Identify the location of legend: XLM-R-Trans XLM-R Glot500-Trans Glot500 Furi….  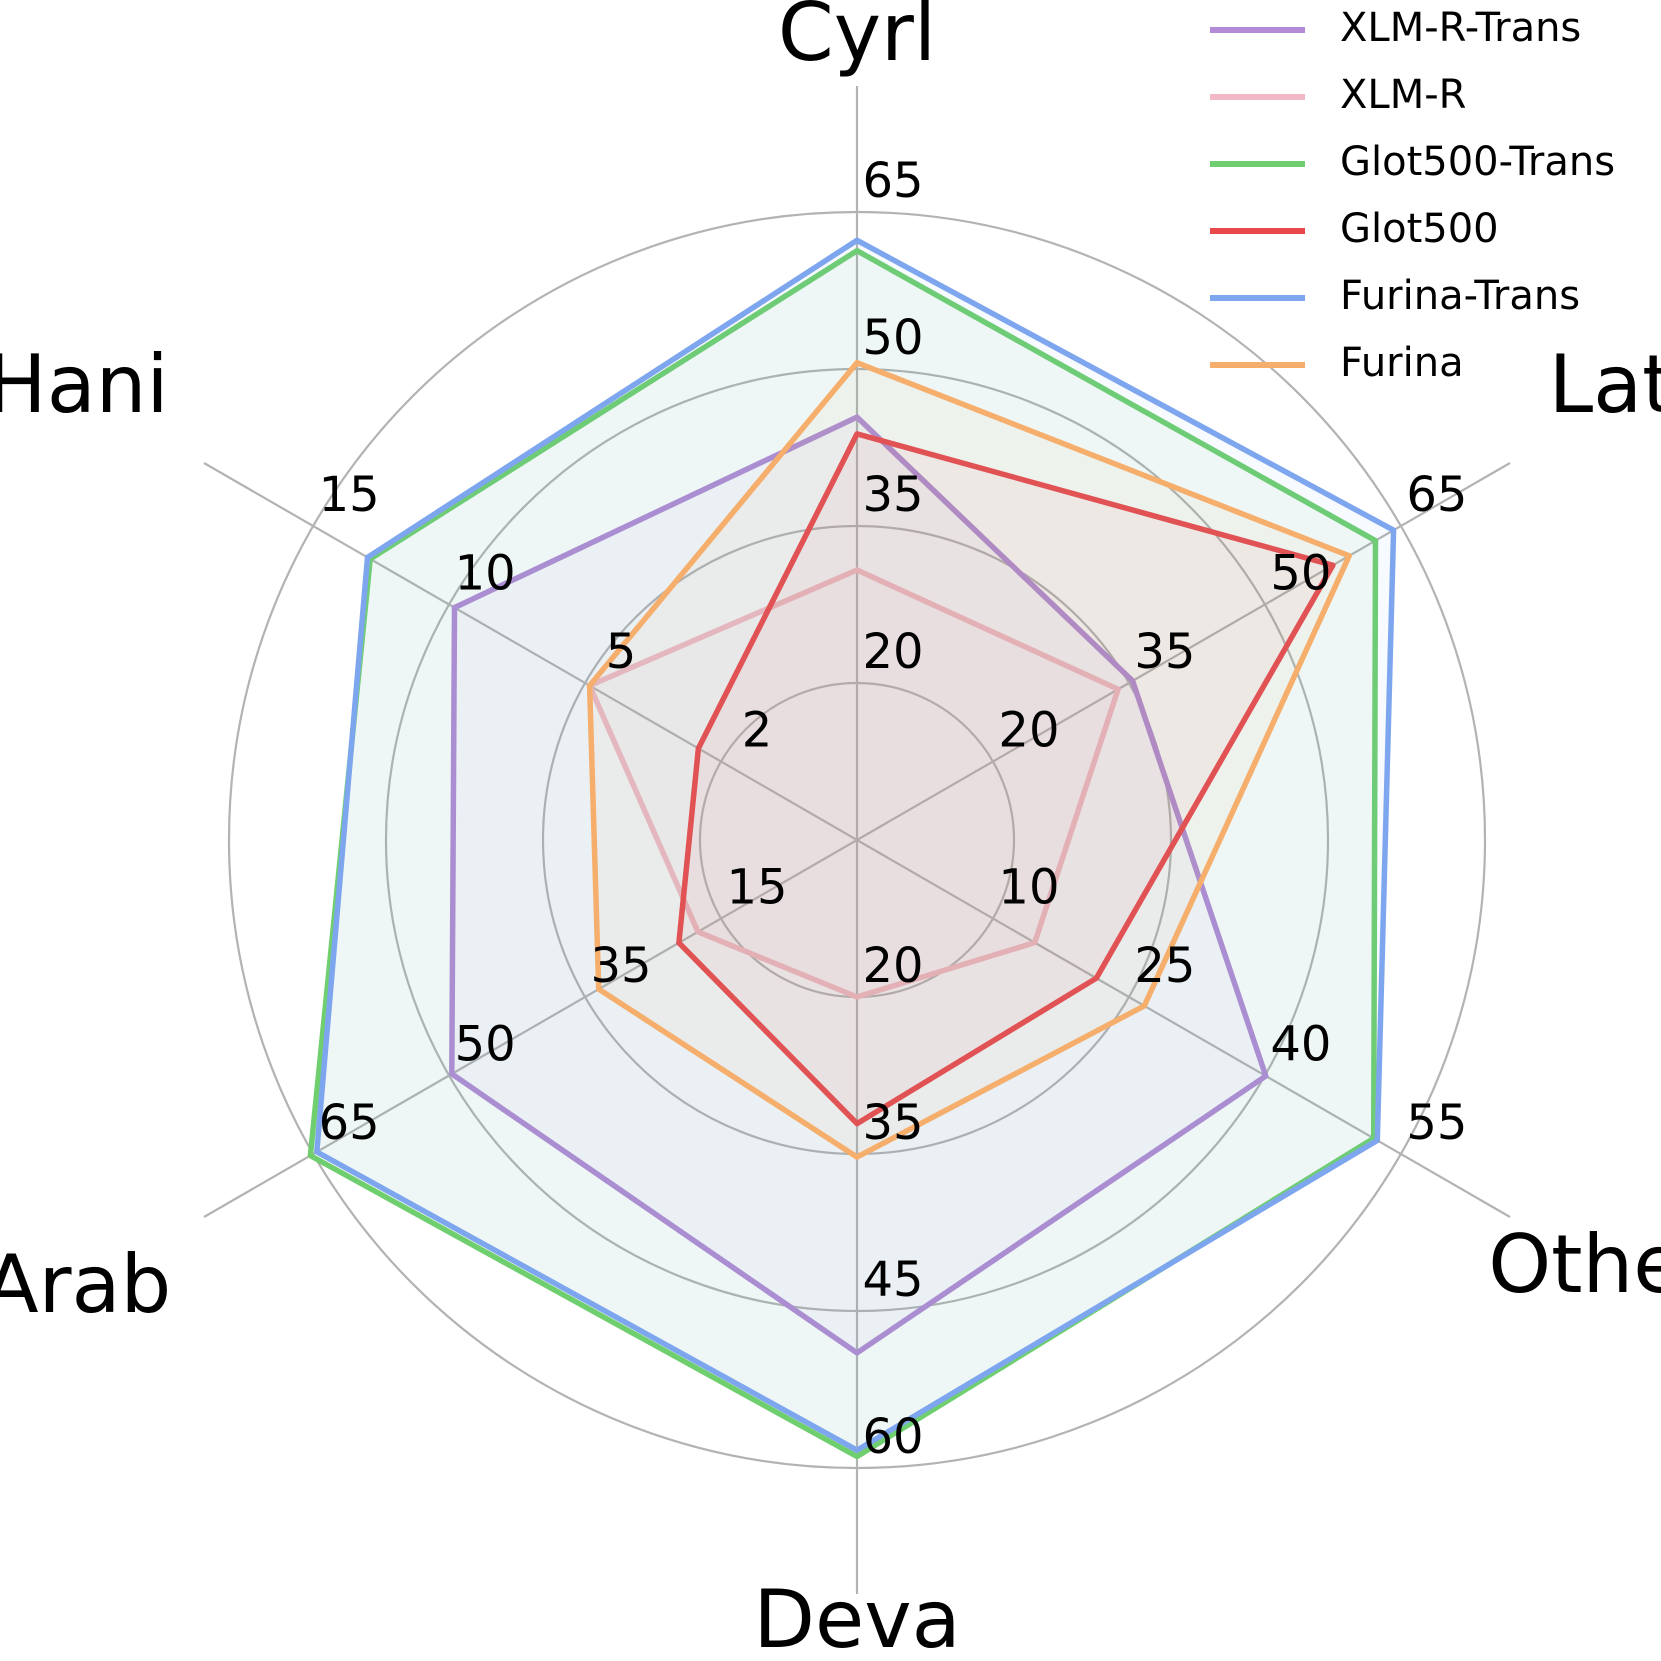
(1412, 195).